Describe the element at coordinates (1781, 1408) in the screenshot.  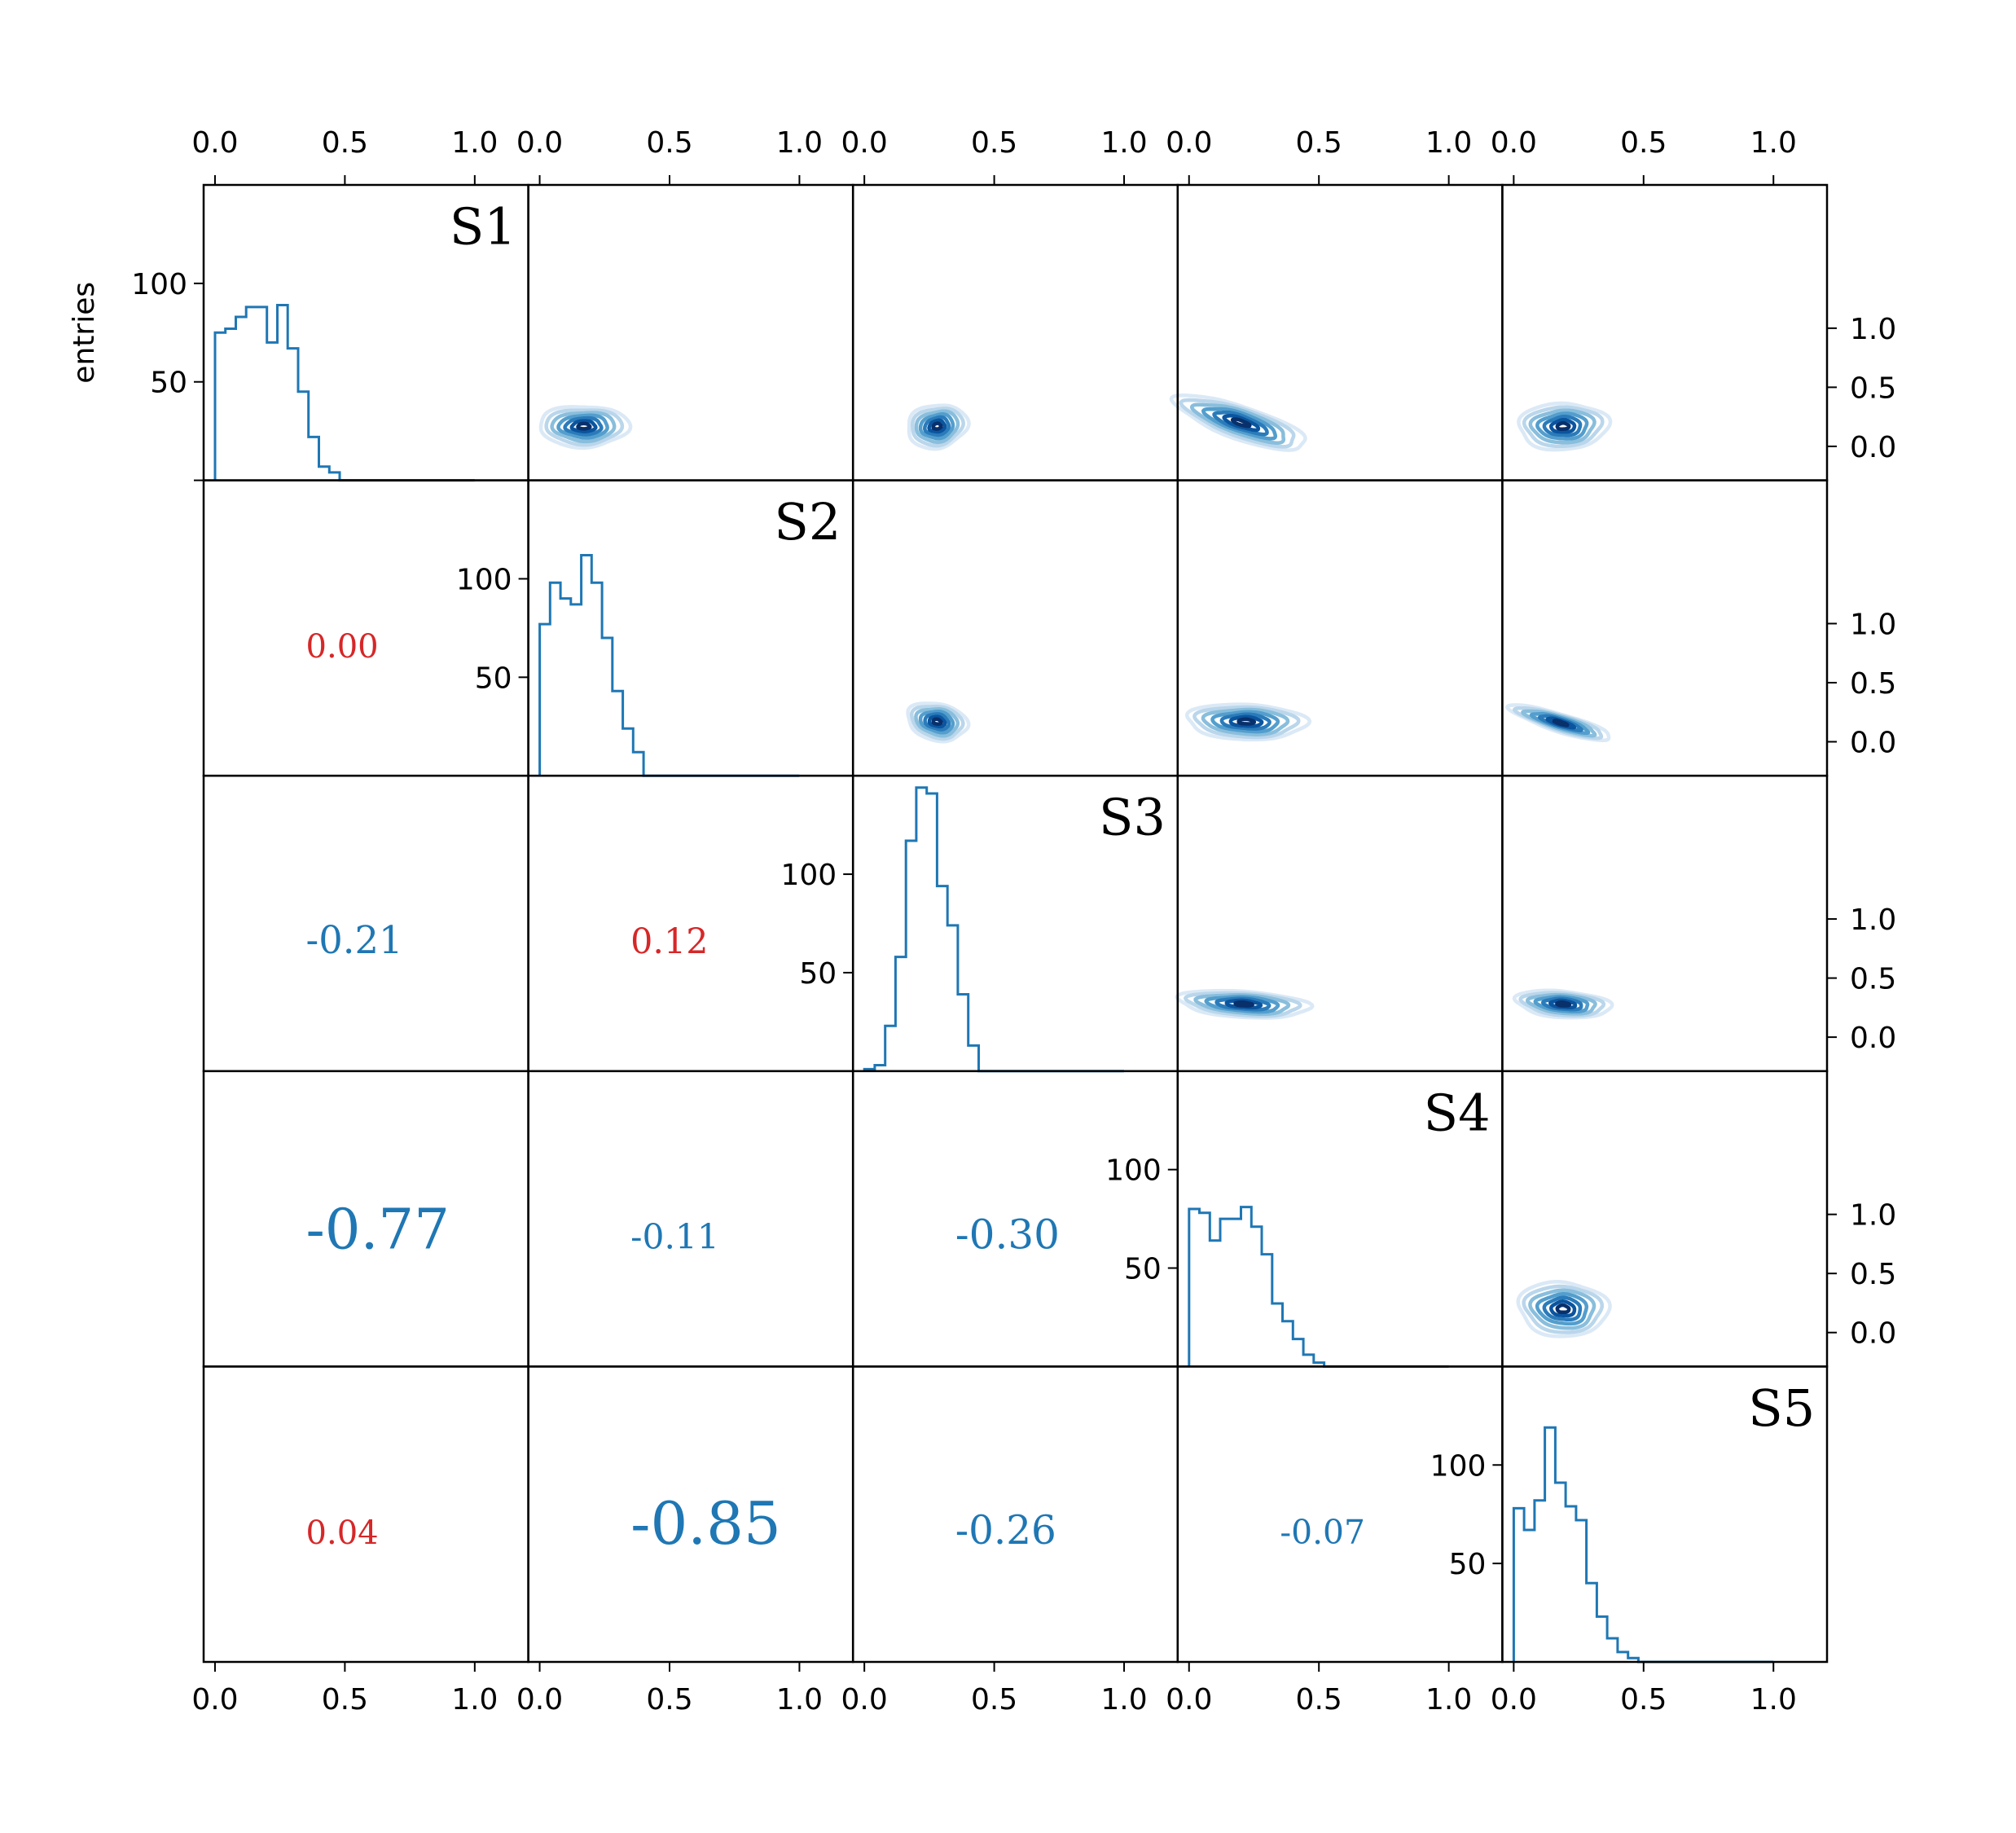
I see `variable-label-S5: S5` at that location.